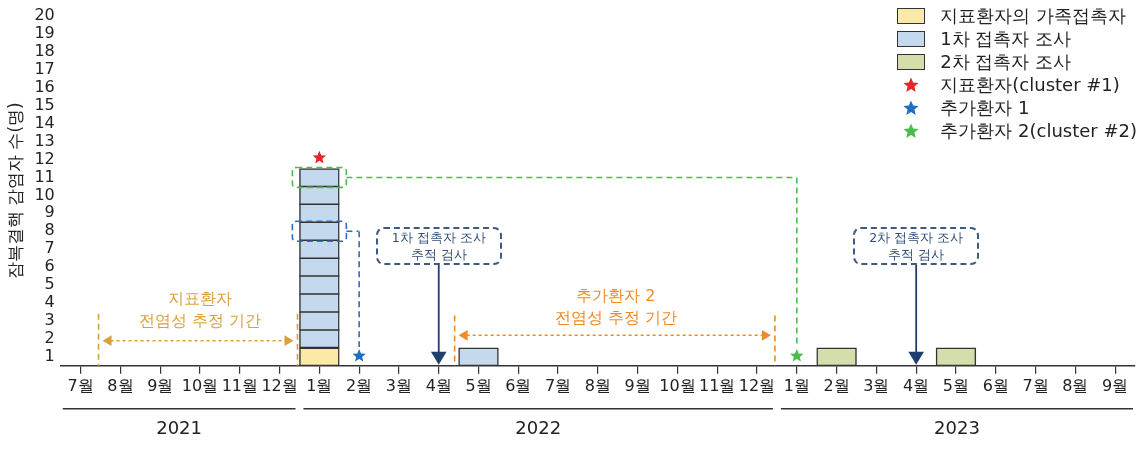  I want to click on text: 2021, so click(179, 427).